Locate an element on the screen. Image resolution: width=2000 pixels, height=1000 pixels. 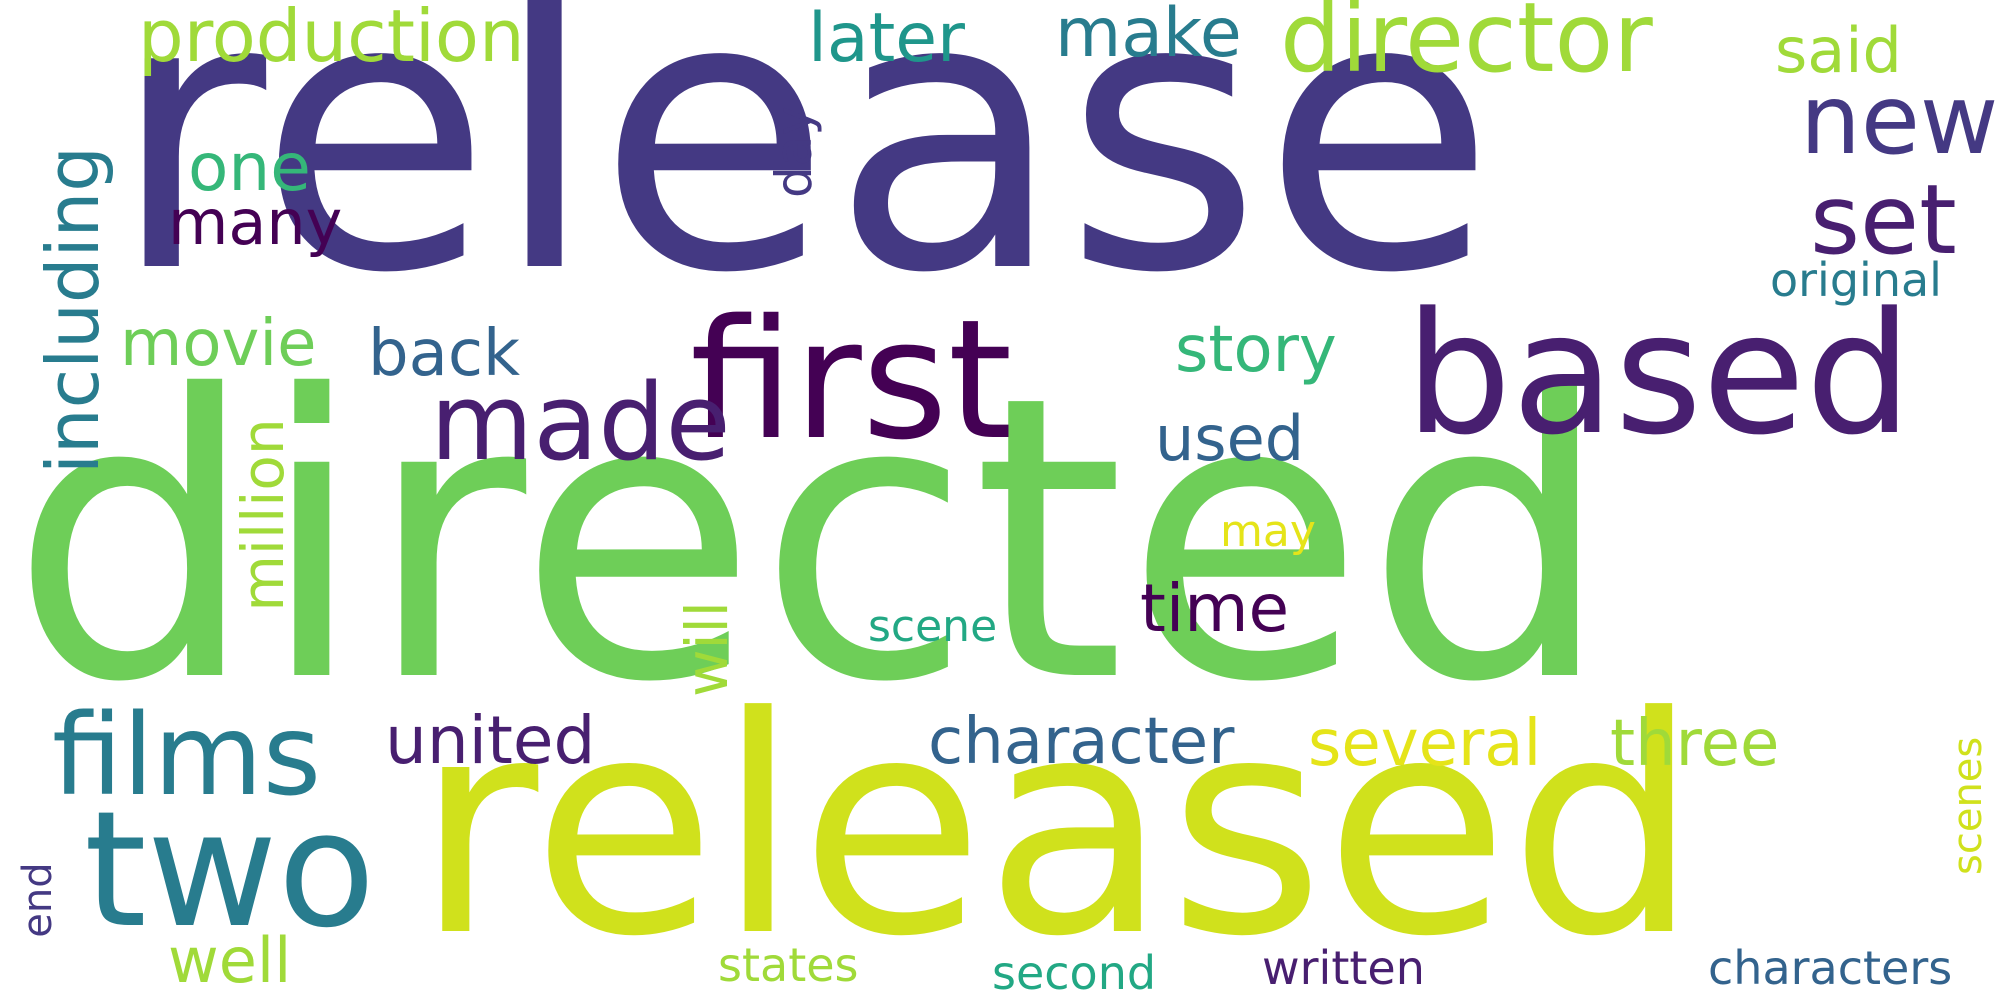
word-end: end is located at coordinates (38, 900).